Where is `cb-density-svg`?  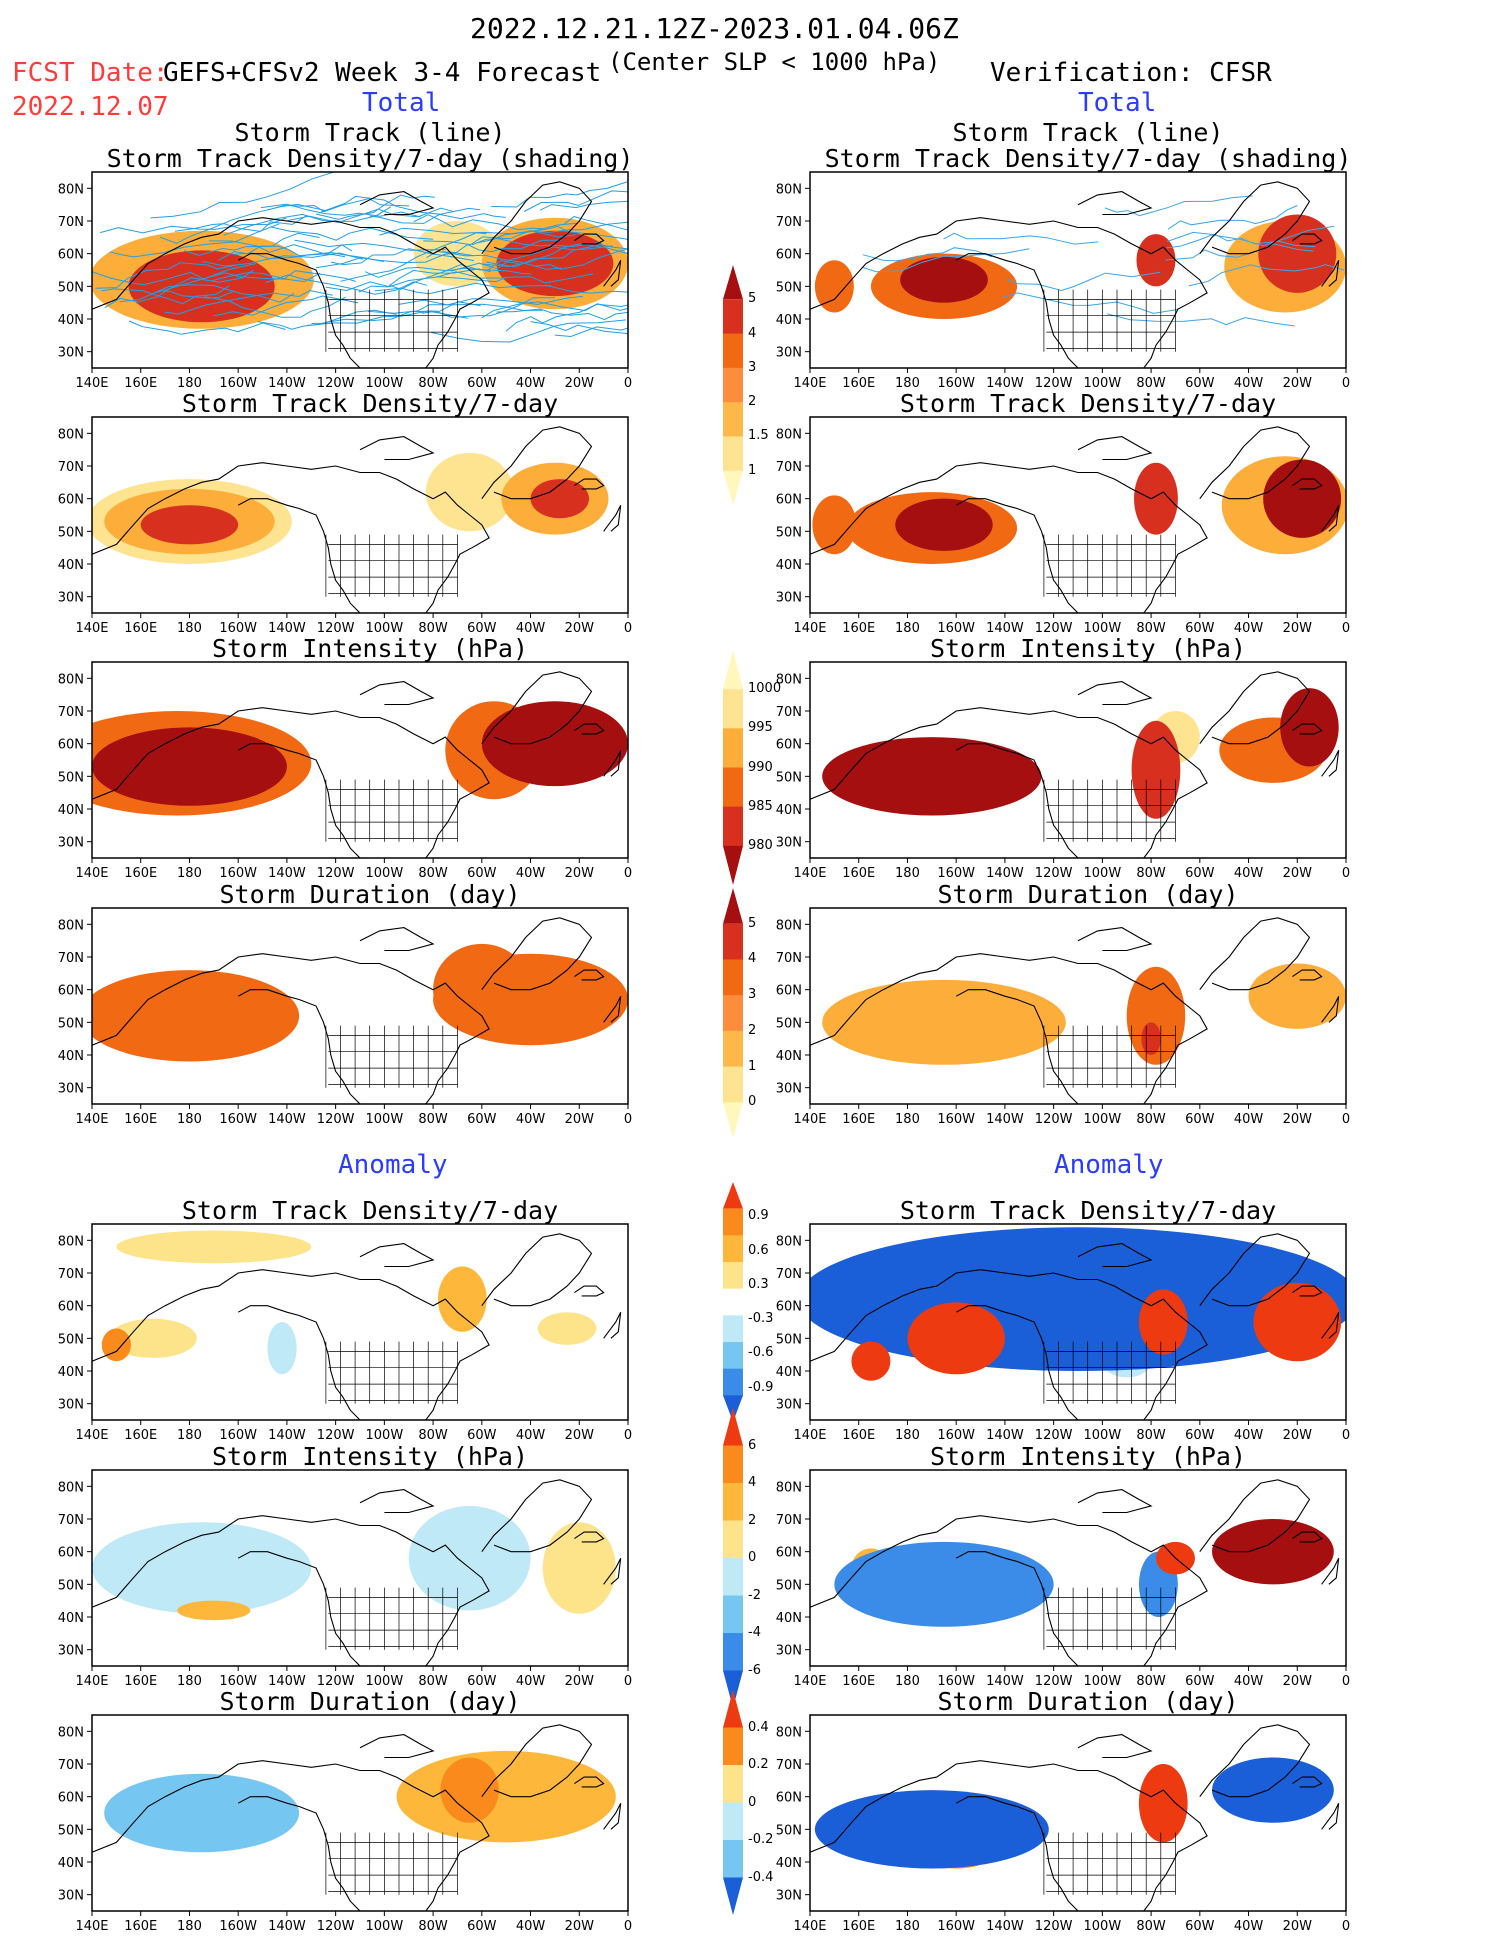
cb-density-svg is located at coordinates (733, 385).